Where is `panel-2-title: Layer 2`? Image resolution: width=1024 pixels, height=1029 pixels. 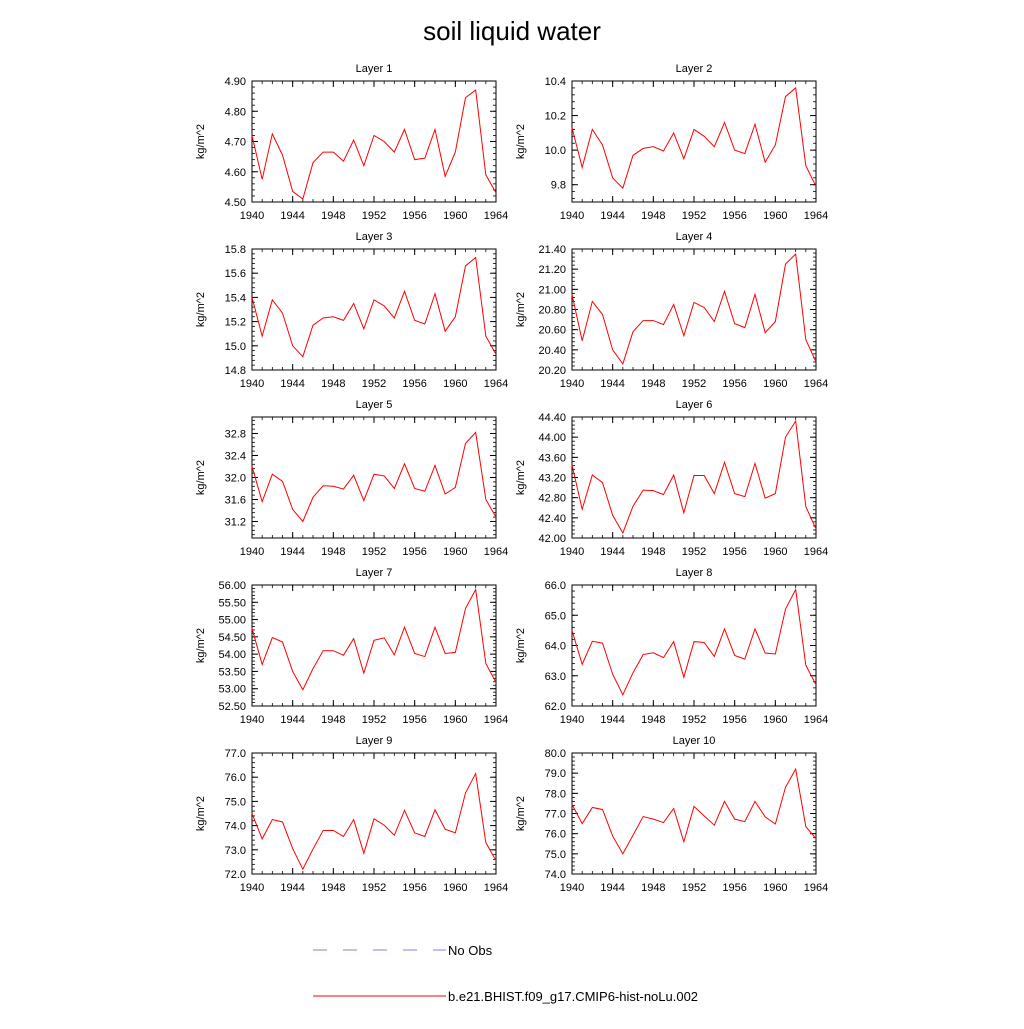
panel-2-title: Layer 2 is located at coordinates (694, 69).